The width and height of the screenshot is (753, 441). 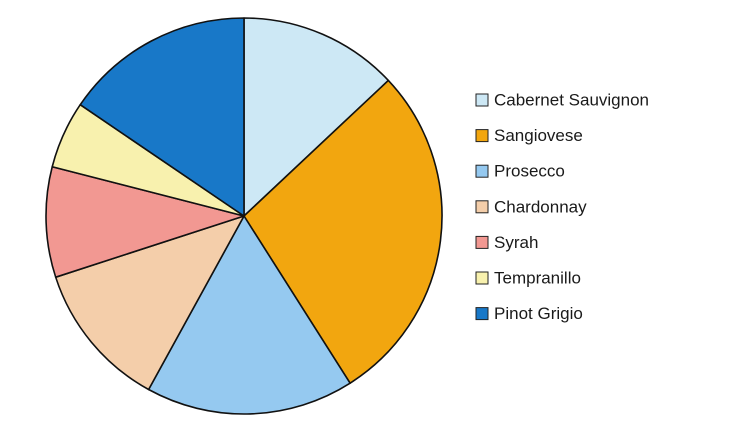 I want to click on legend-item: Syrah, so click(x=506, y=242).